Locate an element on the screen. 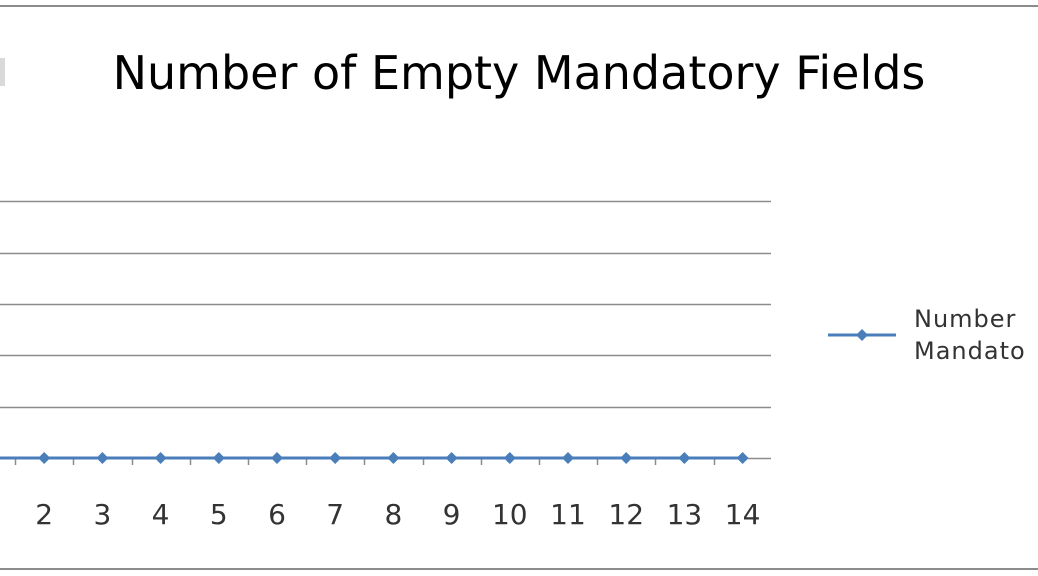 The image size is (1038, 576). x-tick-label: 14 is located at coordinates (743, 514).